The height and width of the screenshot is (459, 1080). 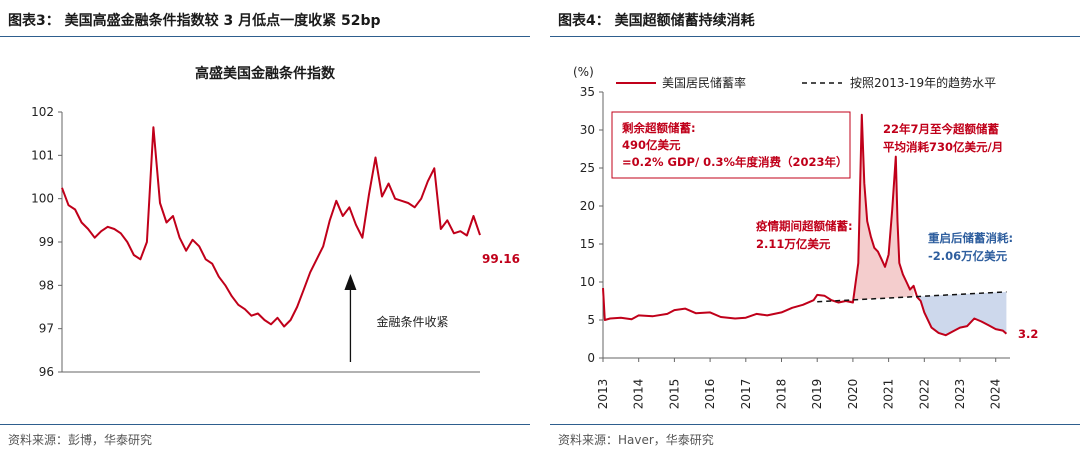 I want to click on chart1-y-tick-label: 99, so click(x=46, y=242).